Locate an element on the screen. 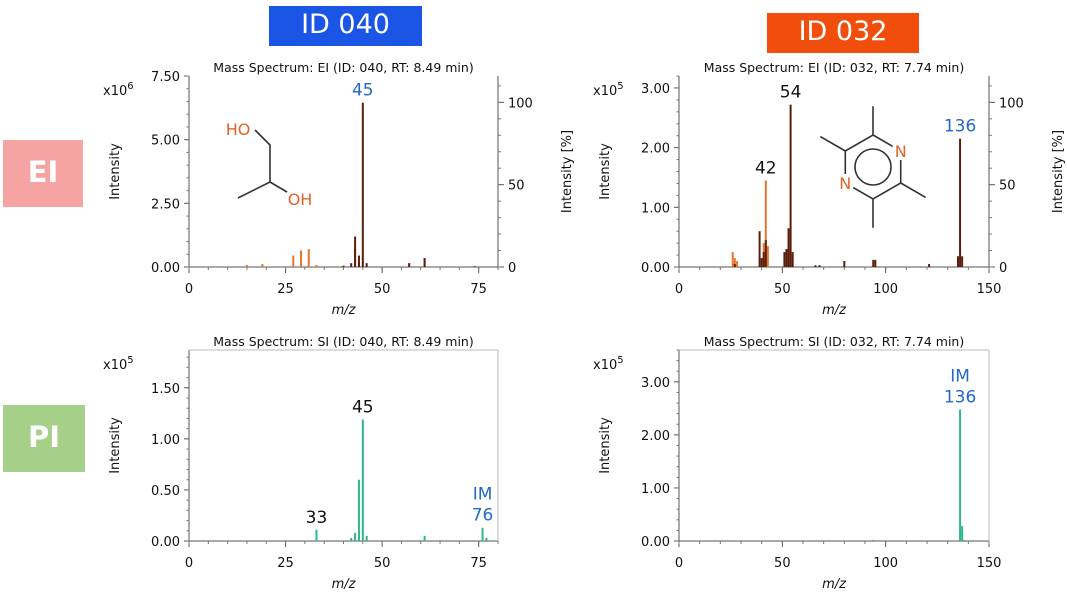  peak-ei-mz137 is located at coordinates (962, 261).